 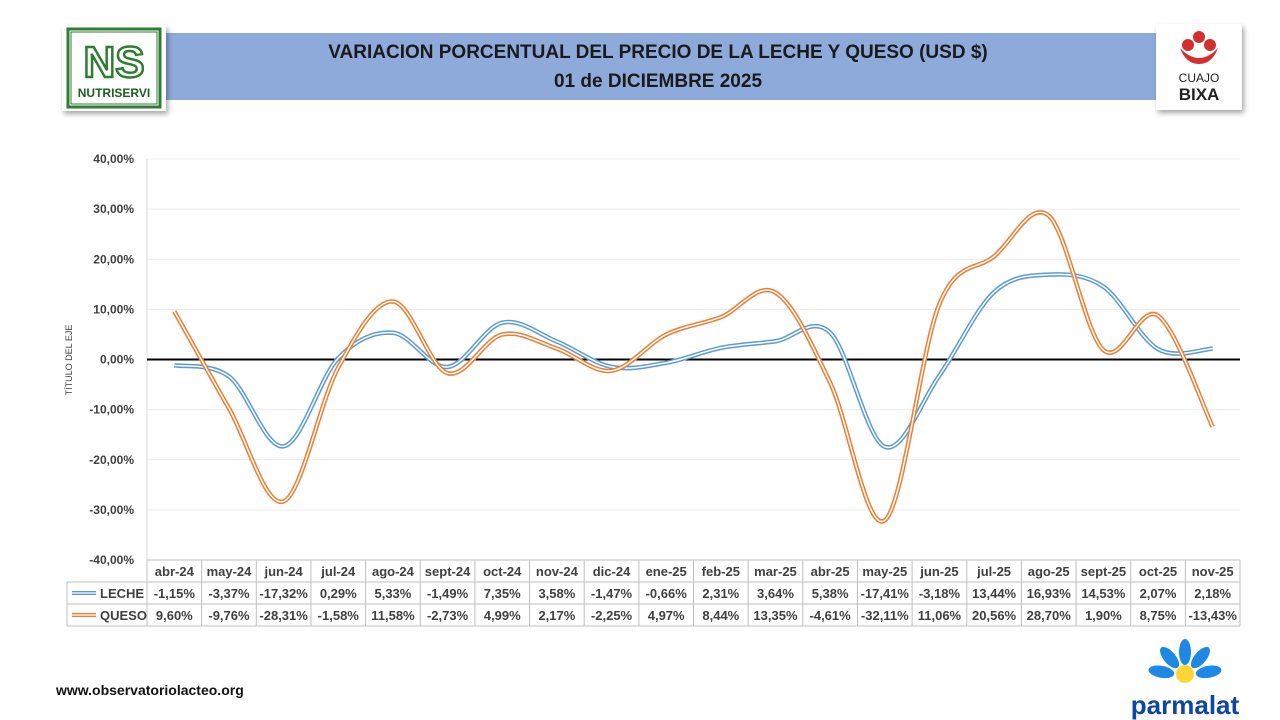 What do you see at coordinates (502, 593) in the screenshot?
I see `table-cell-leche: 7,35%` at bounding box center [502, 593].